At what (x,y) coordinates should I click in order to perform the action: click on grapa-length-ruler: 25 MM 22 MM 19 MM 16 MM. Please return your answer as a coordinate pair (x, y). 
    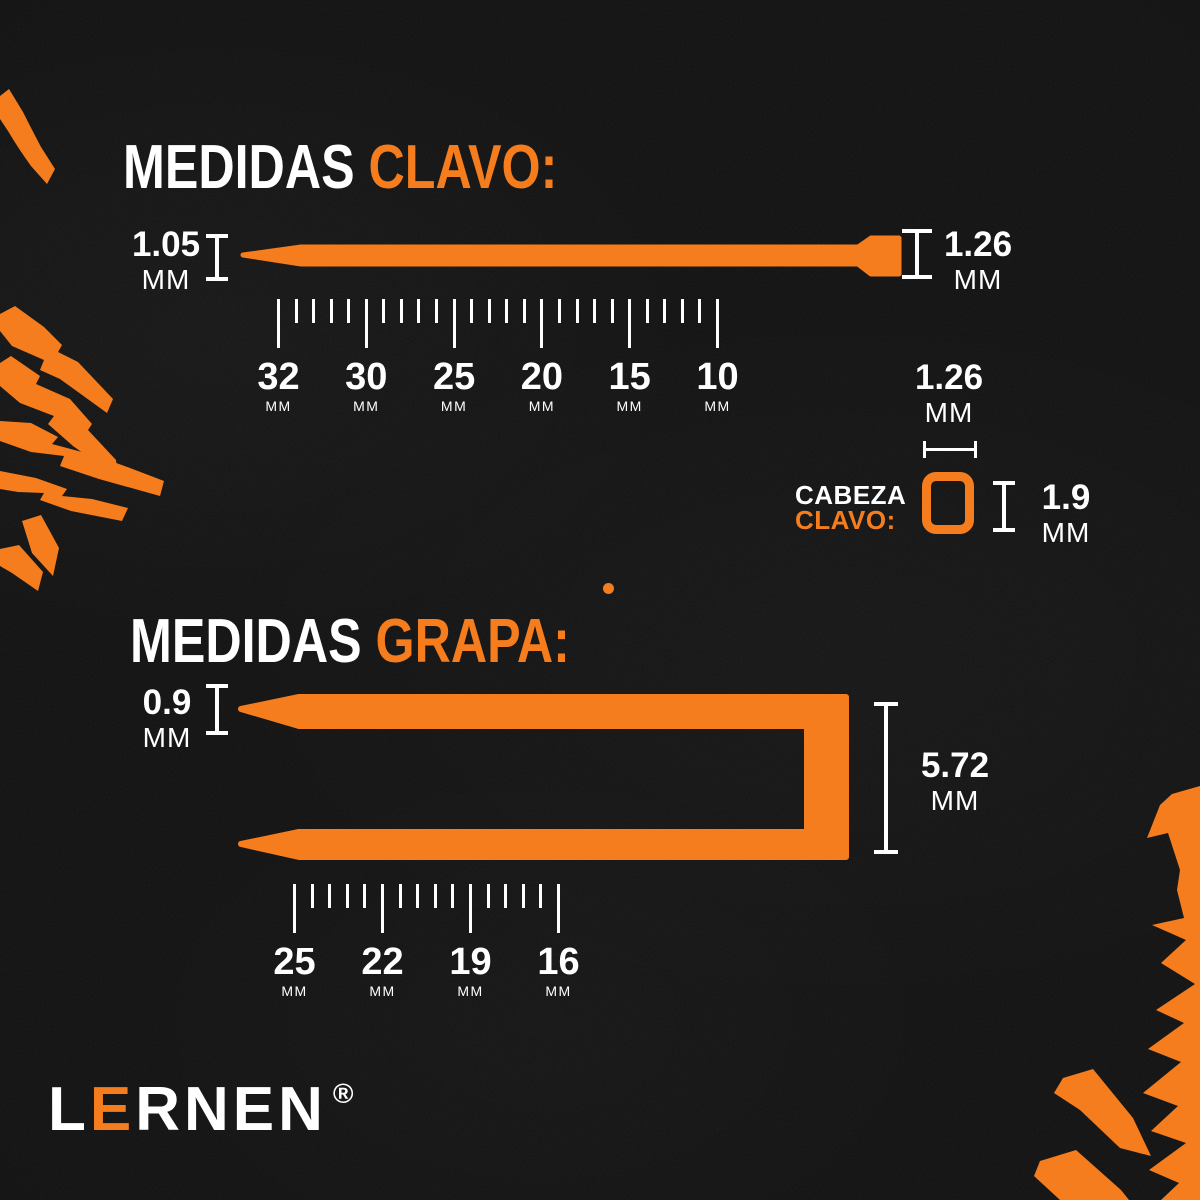
    Looking at the image, I should click on (426, 941).